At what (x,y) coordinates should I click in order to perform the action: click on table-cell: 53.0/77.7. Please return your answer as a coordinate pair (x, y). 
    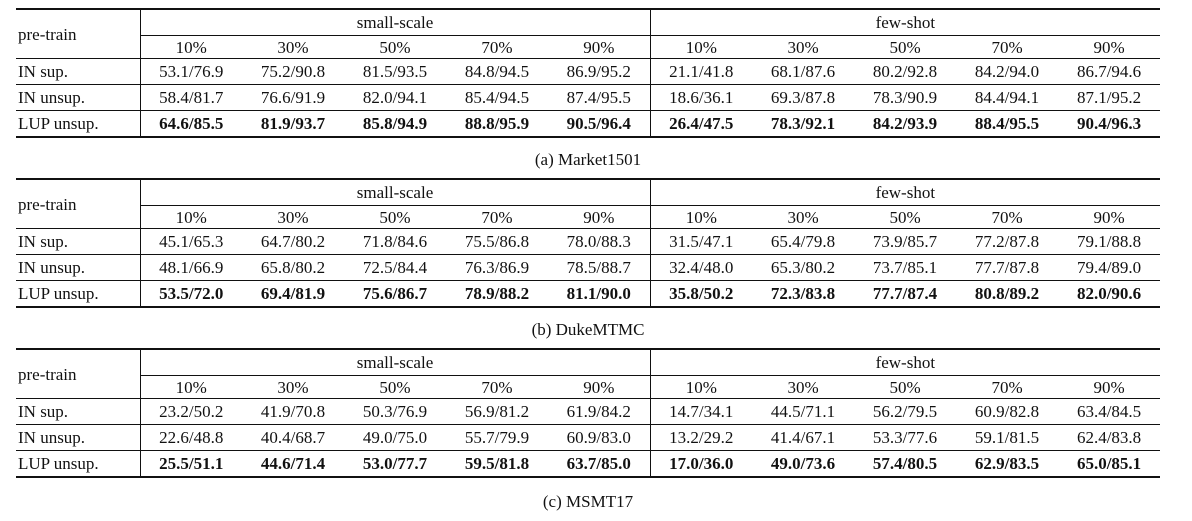
    Looking at the image, I should click on (395, 464).